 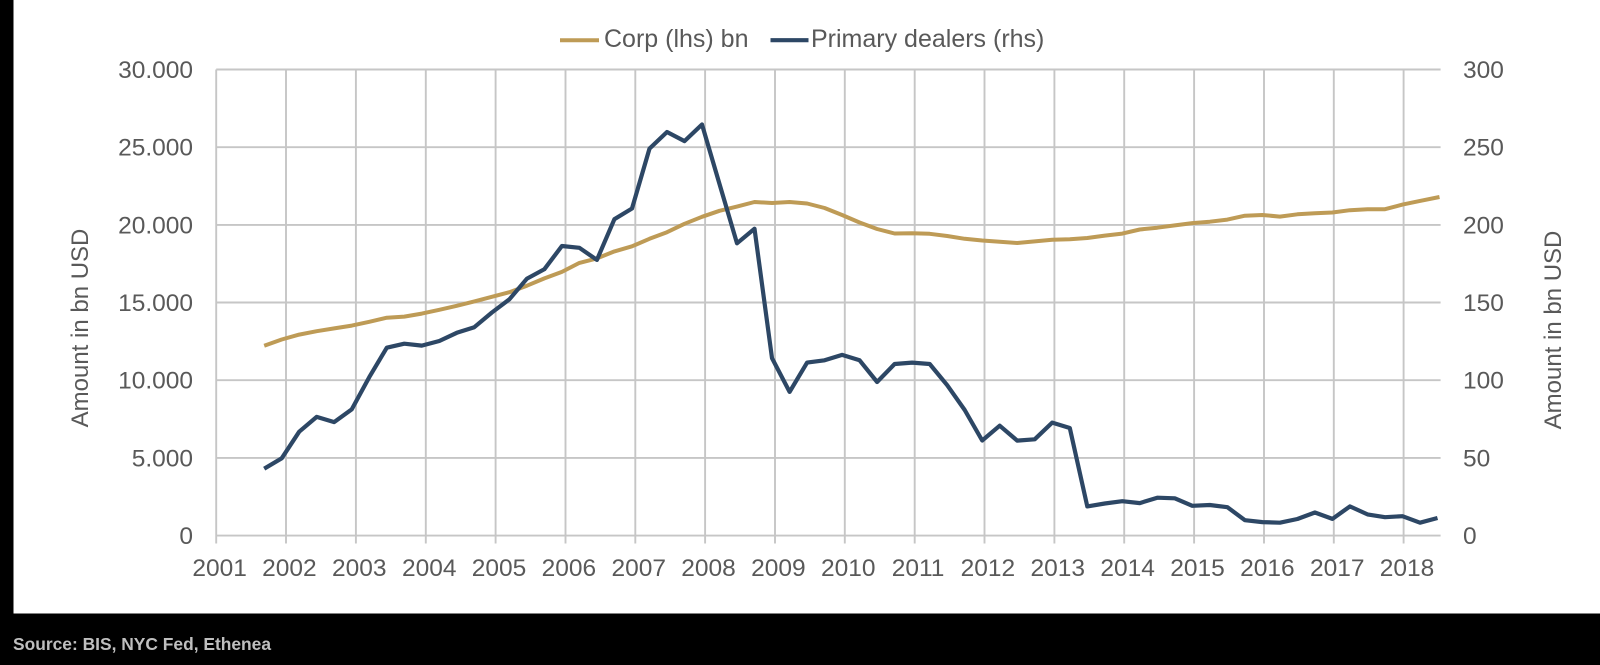 I want to click on svg-text: 2007, so click(x=638, y=568).